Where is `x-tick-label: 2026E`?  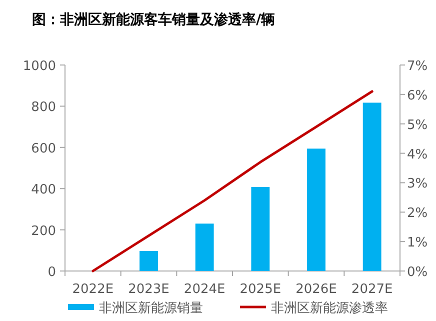 x-tick-label: 2026E is located at coordinates (316, 289).